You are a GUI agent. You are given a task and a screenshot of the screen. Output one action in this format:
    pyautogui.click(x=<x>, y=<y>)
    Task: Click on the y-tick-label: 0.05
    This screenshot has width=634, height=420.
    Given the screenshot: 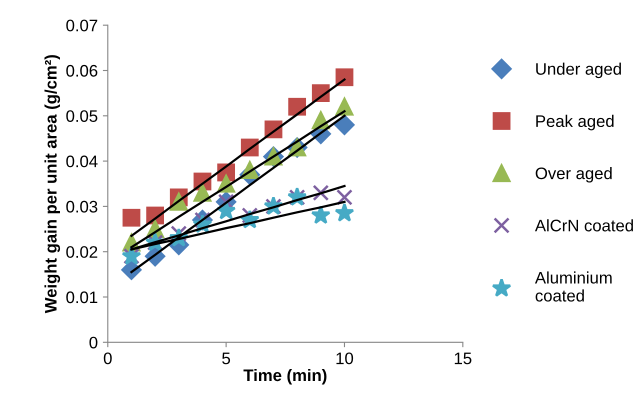 What is the action you would take?
    pyautogui.click(x=82, y=116)
    